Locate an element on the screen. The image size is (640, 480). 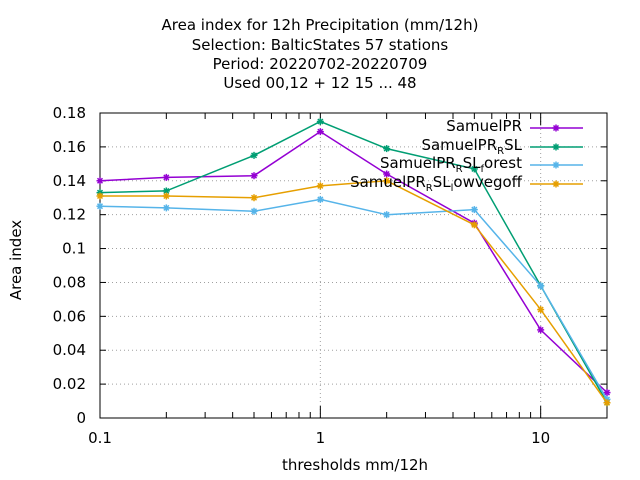
title-line-2: Selection: BalticStates 57 stations is located at coordinates (320, 45).